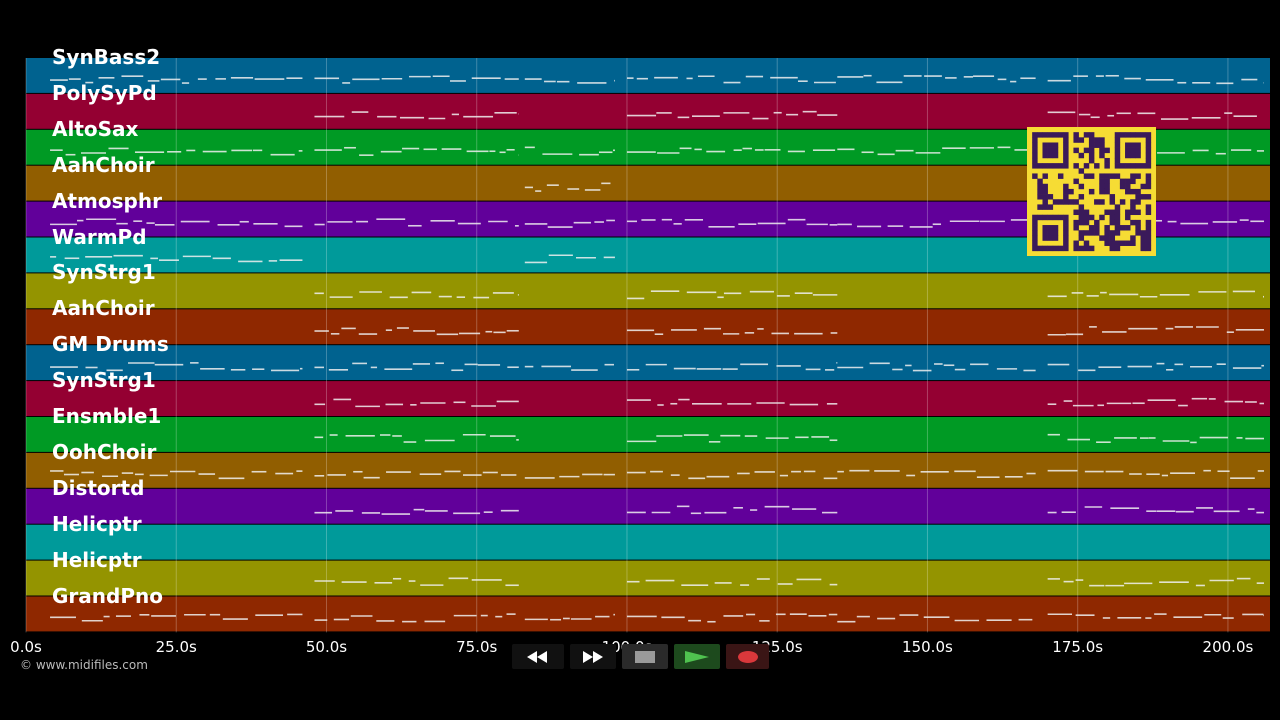 The height and width of the screenshot is (720, 1280). I want to click on rewind-icon, so click(537, 656).